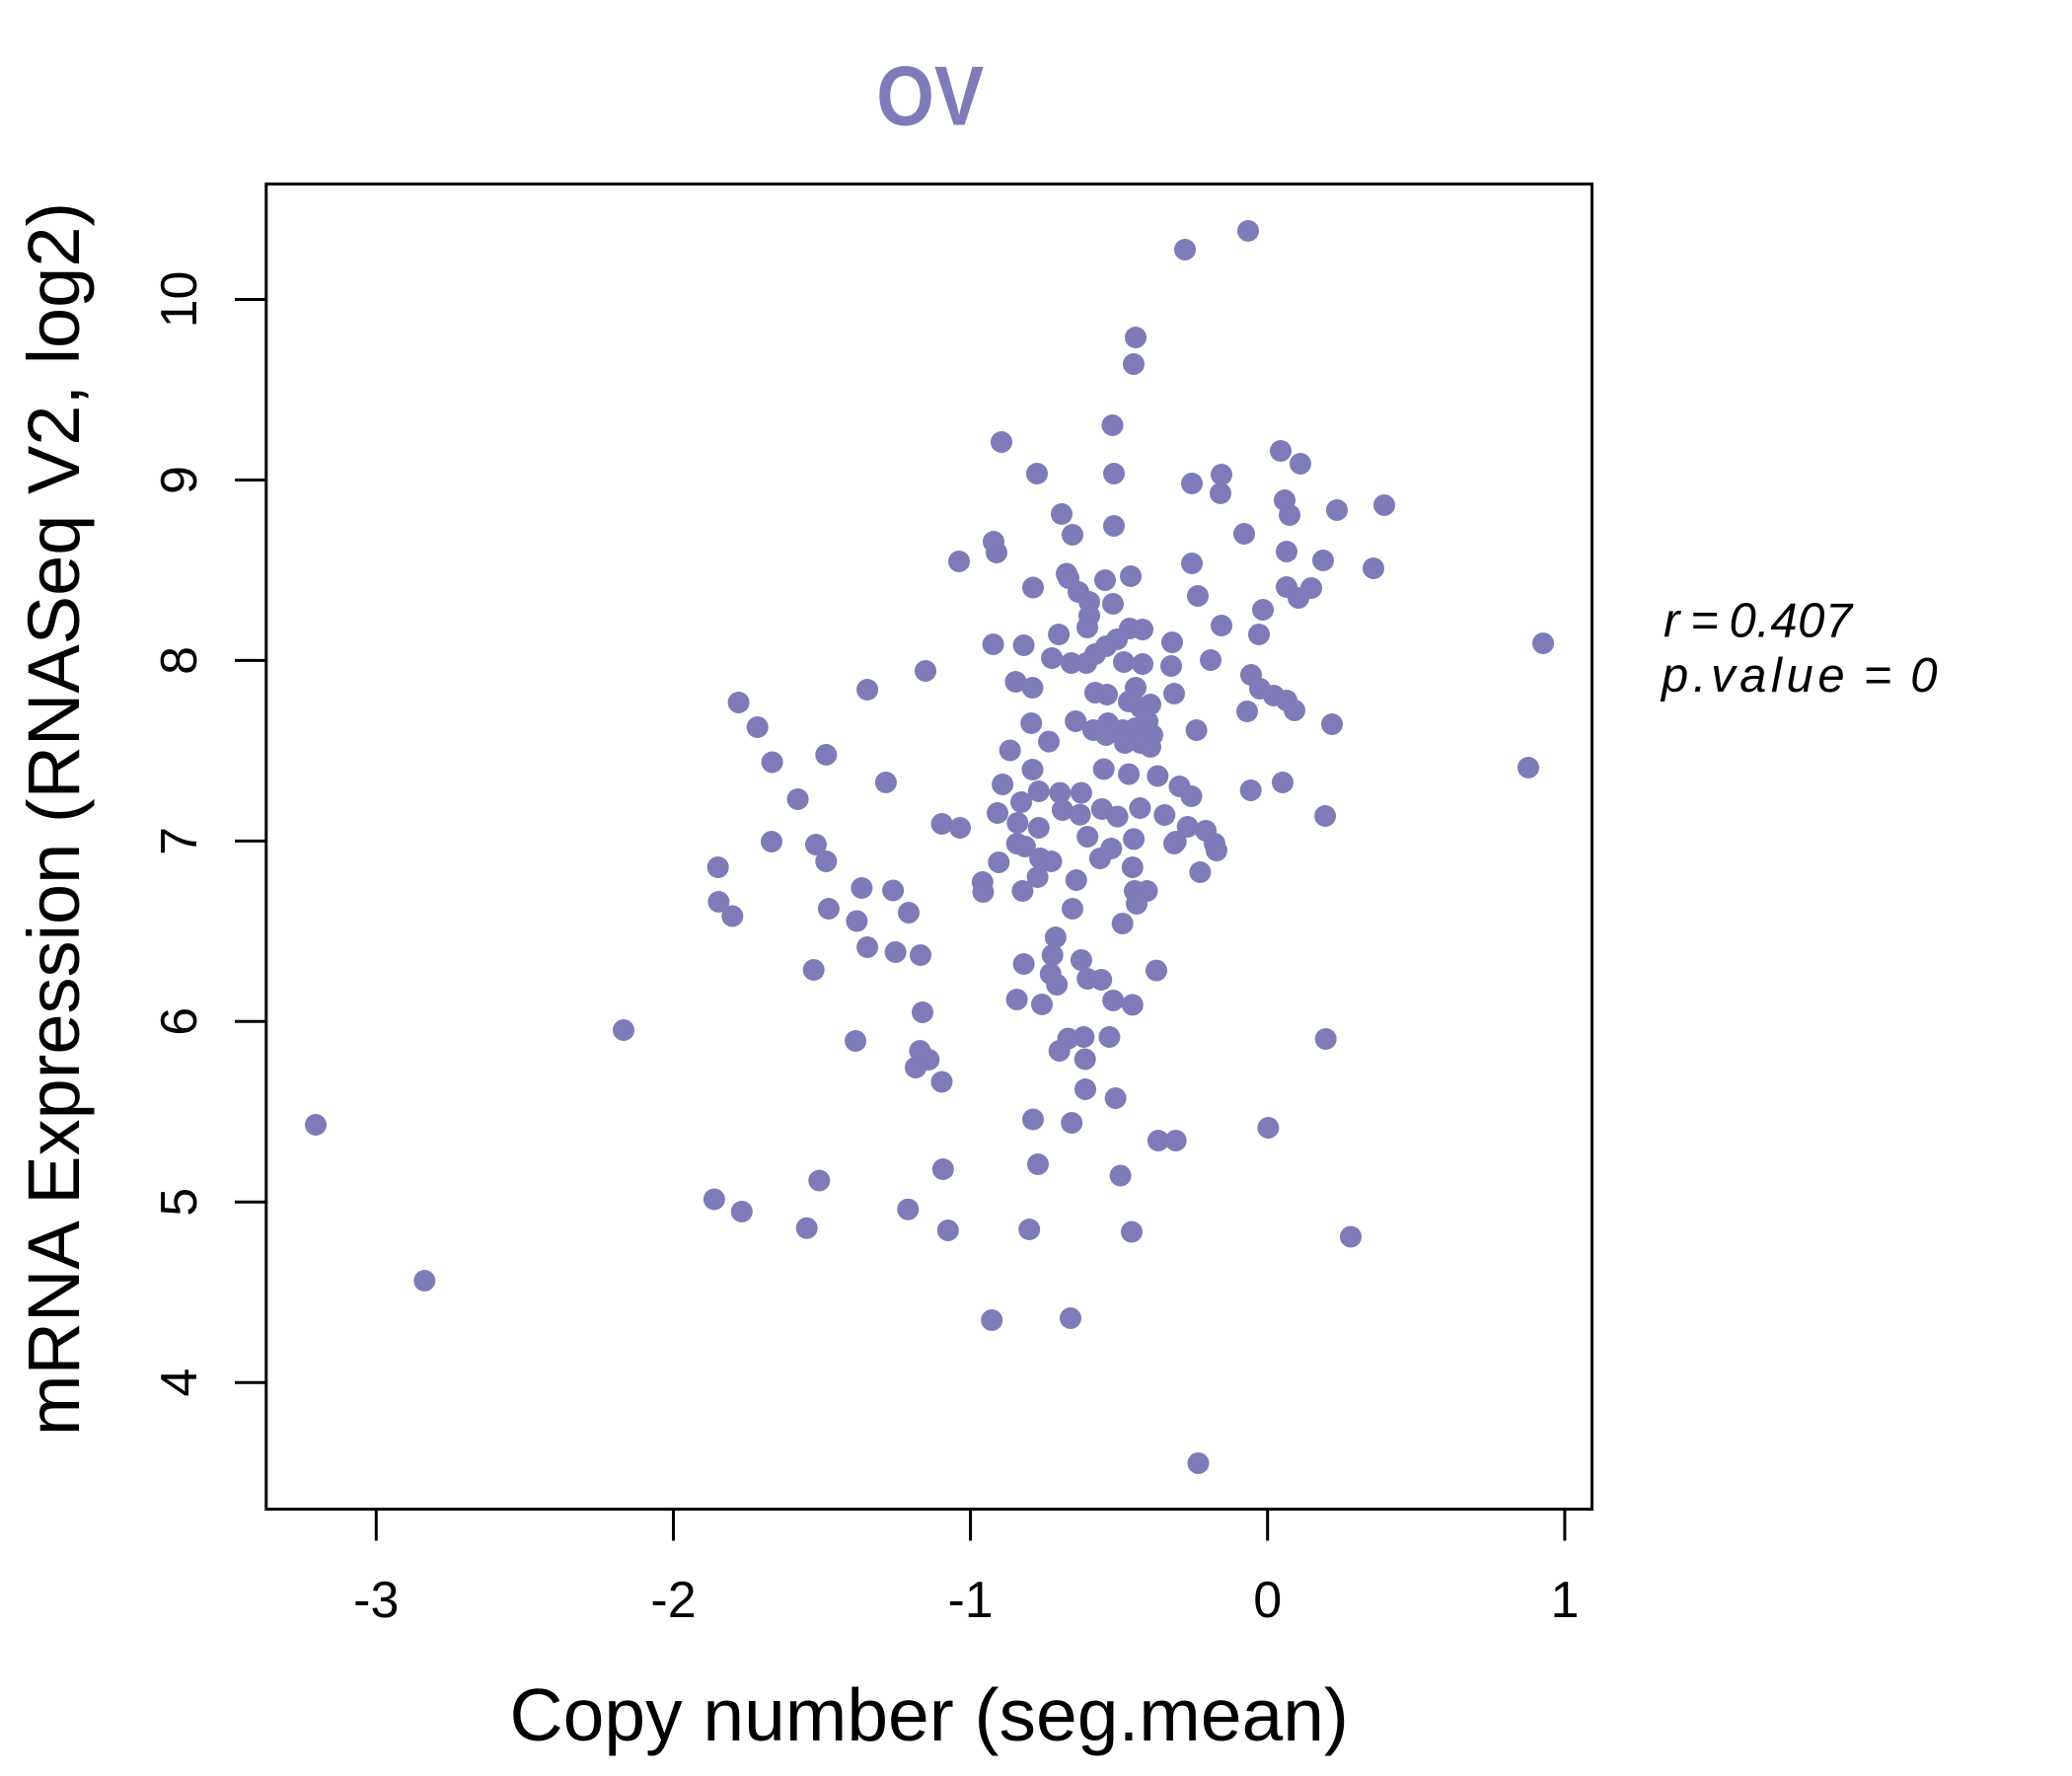 The width and height of the screenshot is (2072, 1776). Describe the element at coordinates (1759, 621) in the screenshot. I see `svg-text: r = 0.407` at that location.